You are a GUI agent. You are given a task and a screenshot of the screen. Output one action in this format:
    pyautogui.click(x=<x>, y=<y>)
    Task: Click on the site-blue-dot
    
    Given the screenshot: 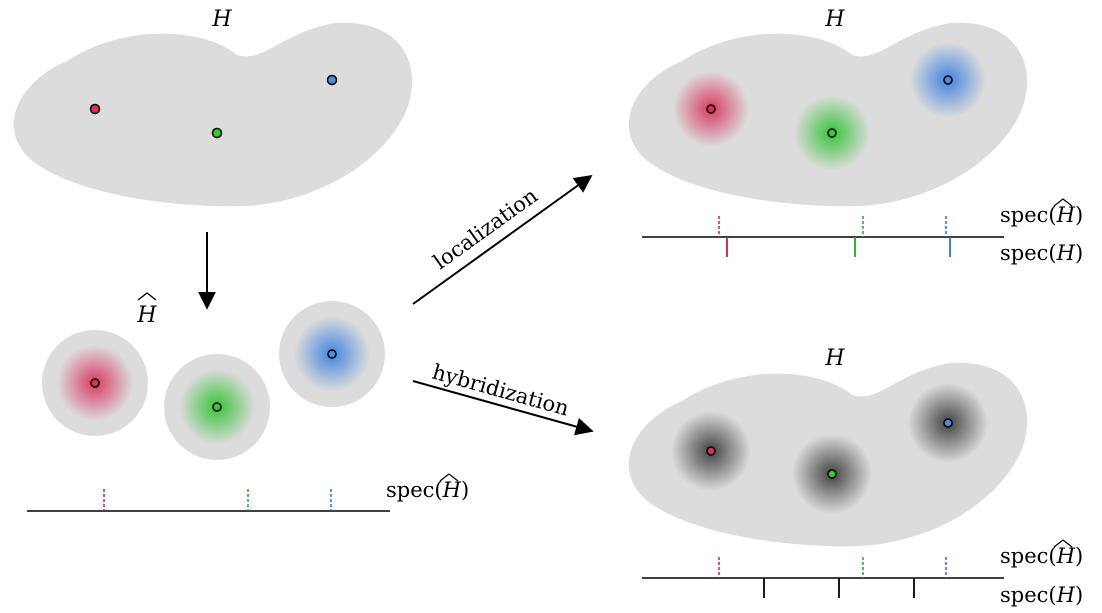 What is the action you would take?
    pyautogui.click(x=332, y=80)
    